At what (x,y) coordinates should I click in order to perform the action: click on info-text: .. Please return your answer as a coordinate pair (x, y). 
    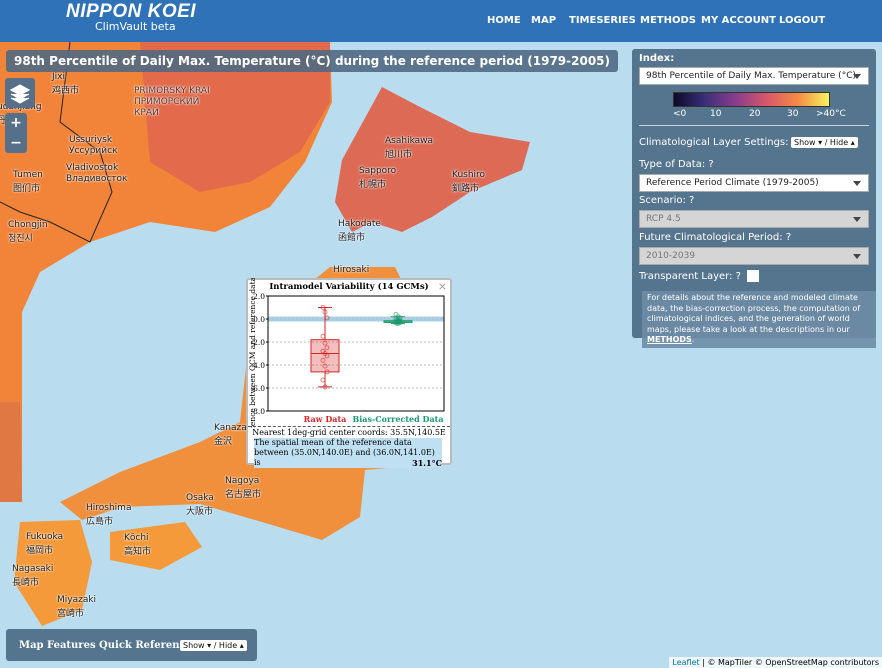
    Looking at the image, I should click on (693, 339).